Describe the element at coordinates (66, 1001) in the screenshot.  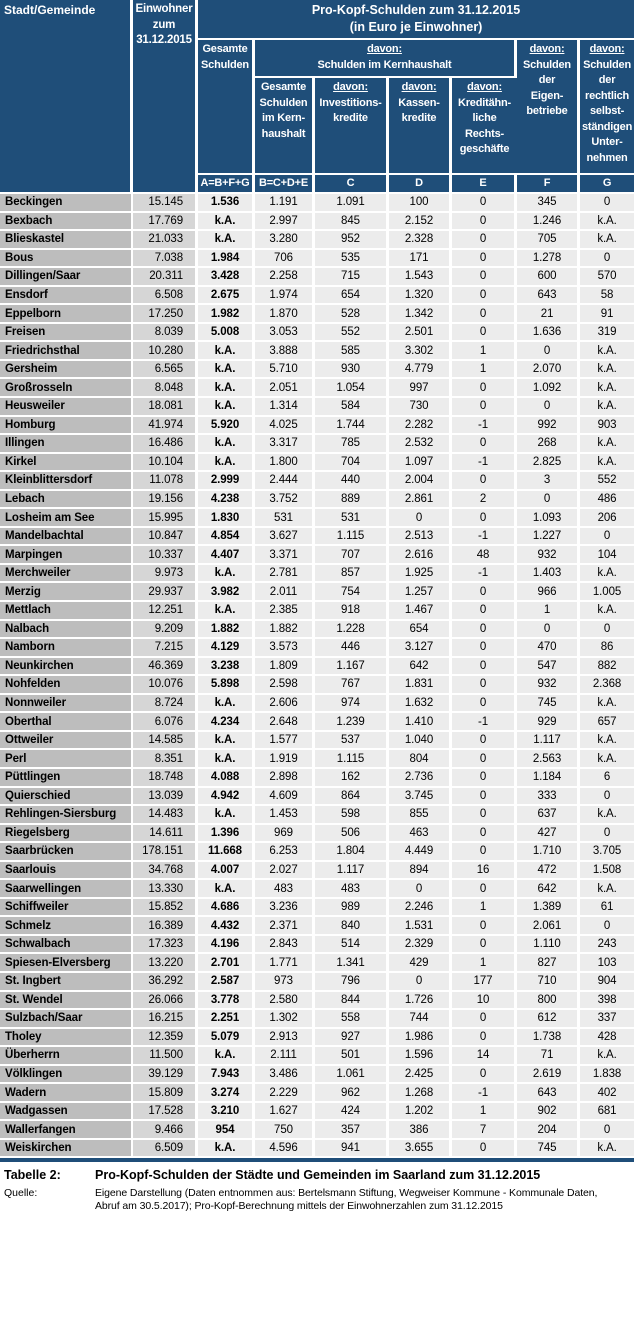
I see `municipality-name-cell: St. Wendel` at that location.